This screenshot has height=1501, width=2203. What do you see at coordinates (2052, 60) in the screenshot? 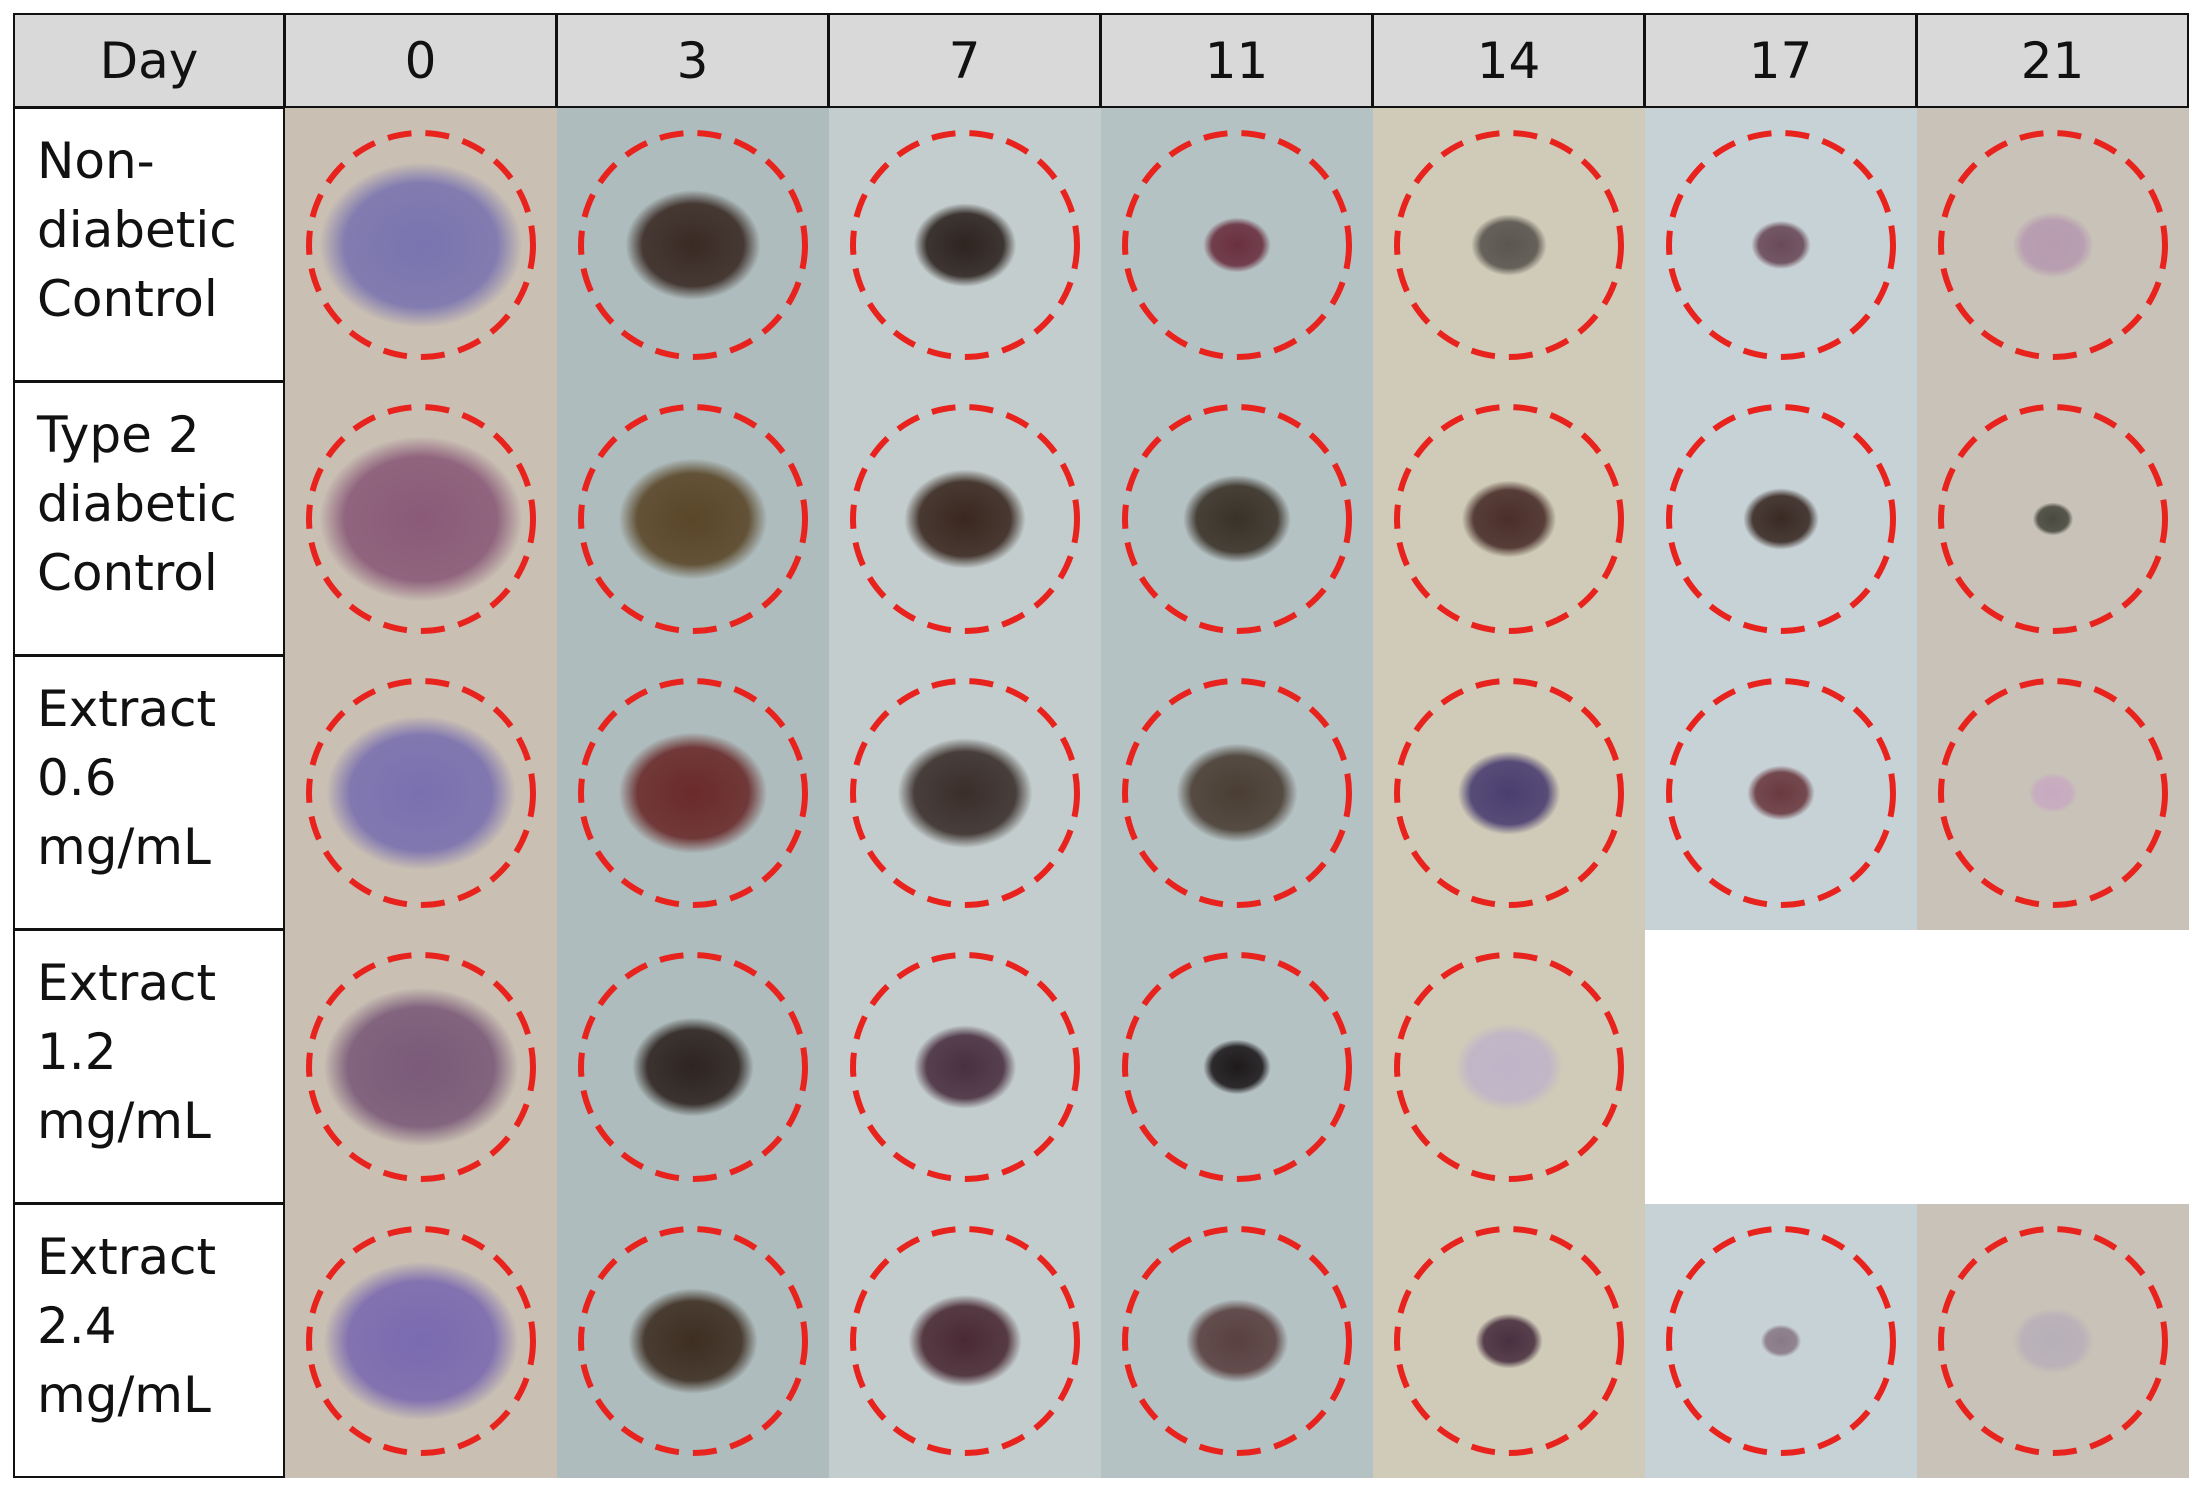
I see `header-cell: 21` at bounding box center [2052, 60].